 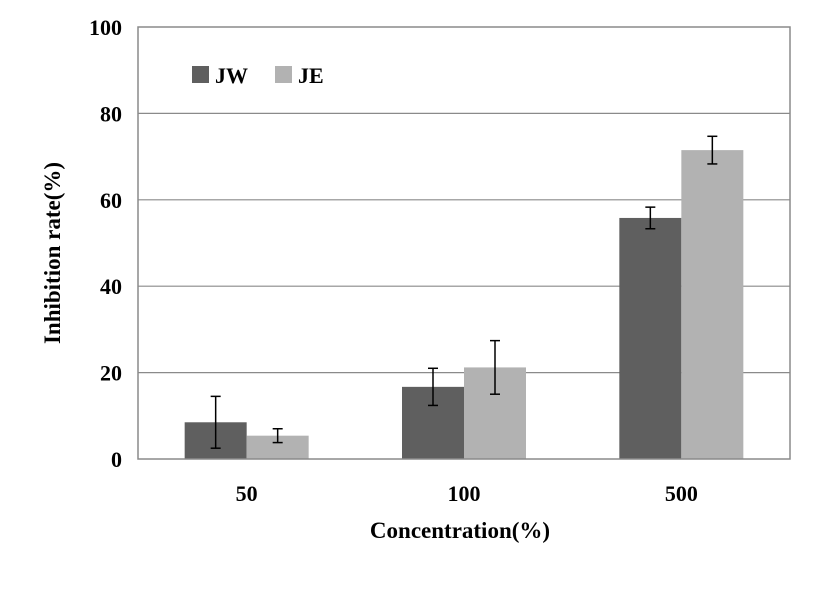 What do you see at coordinates (116, 459) in the screenshot?
I see `y-tick-label: 0` at bounding box center [116, 459].